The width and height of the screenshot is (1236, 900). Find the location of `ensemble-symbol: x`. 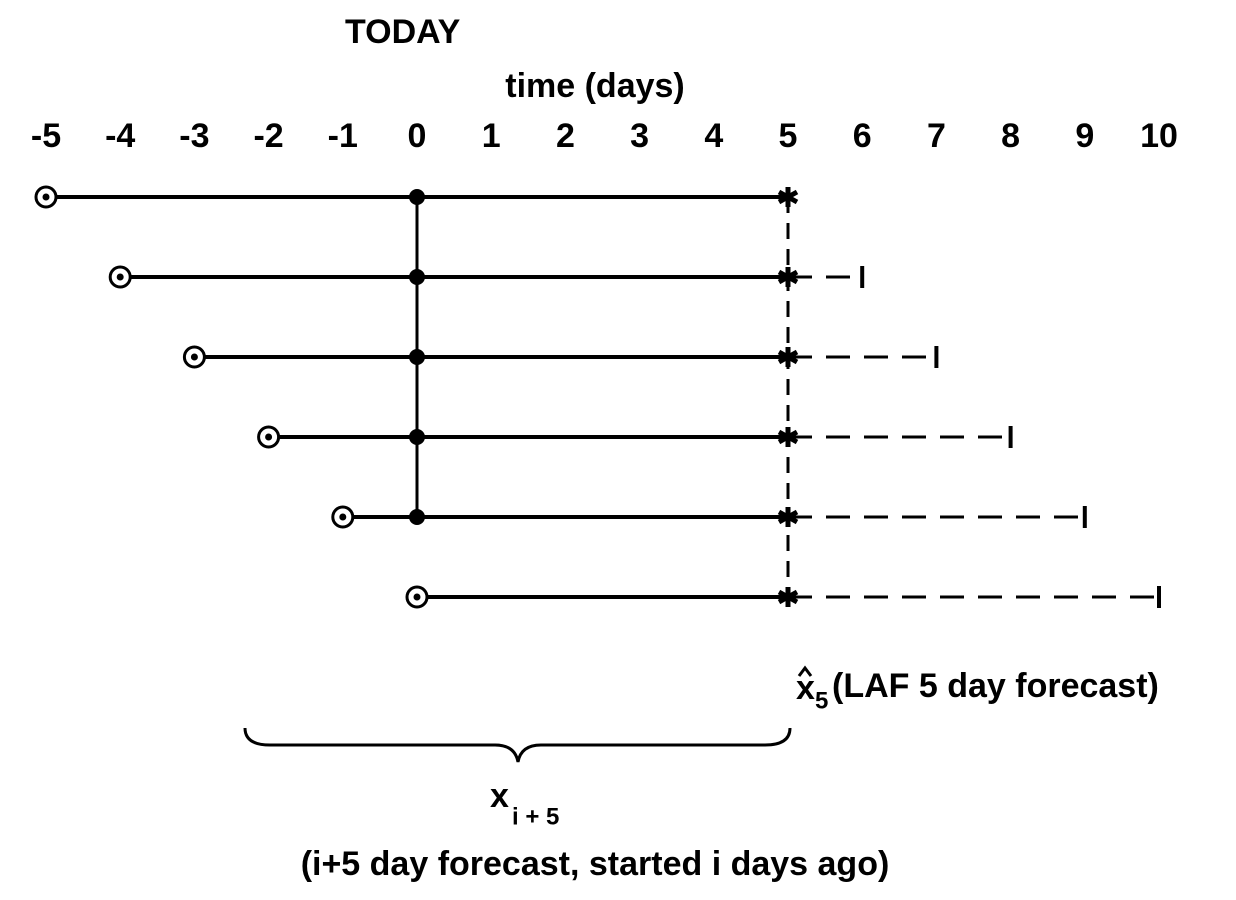

ensemble-symbol: x is located at coordinates (499, 796).